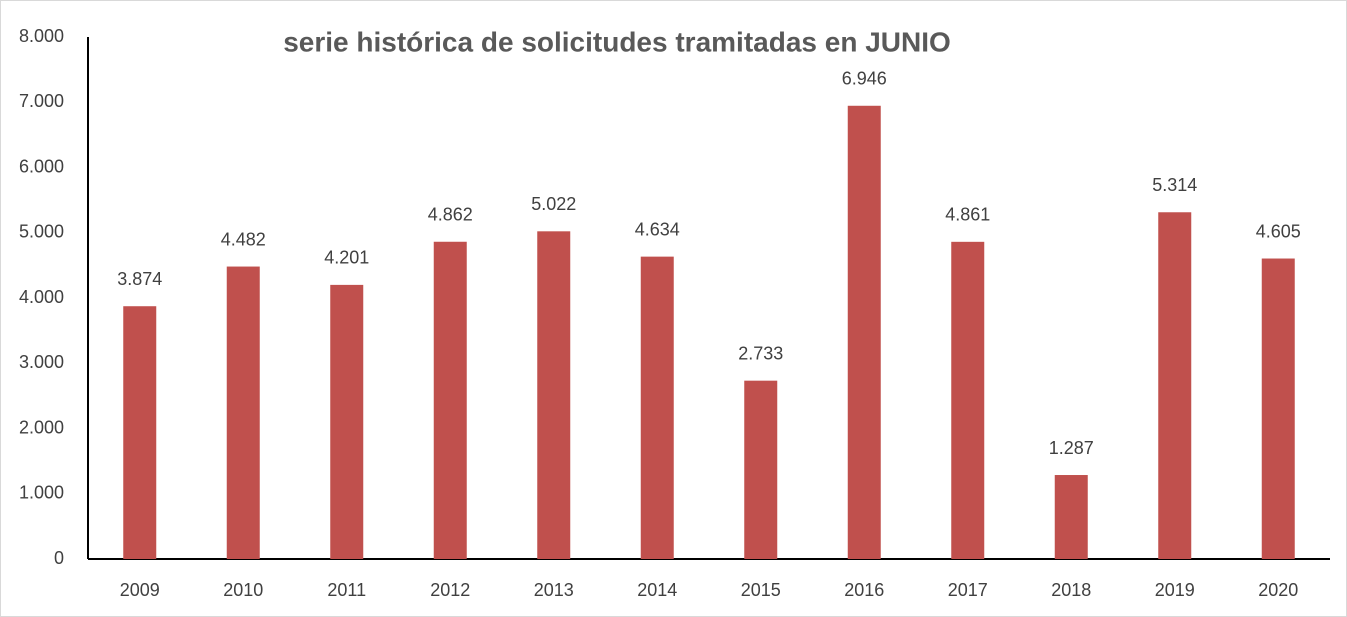  I want to click on x-tick-label: 2019, so click(1175, 590).